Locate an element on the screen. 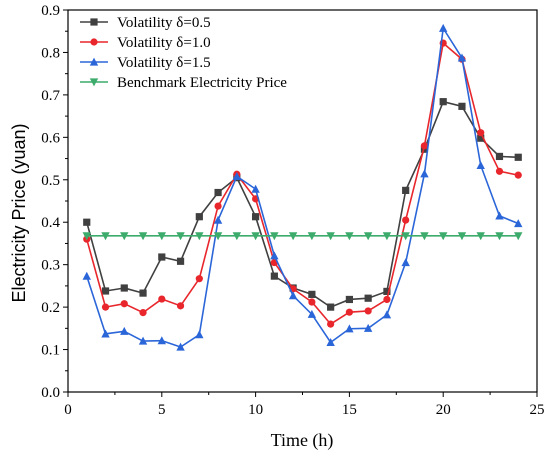 The image size is (550, 464). y-tick-label: 0.0 is located at coordinates (50, 393).